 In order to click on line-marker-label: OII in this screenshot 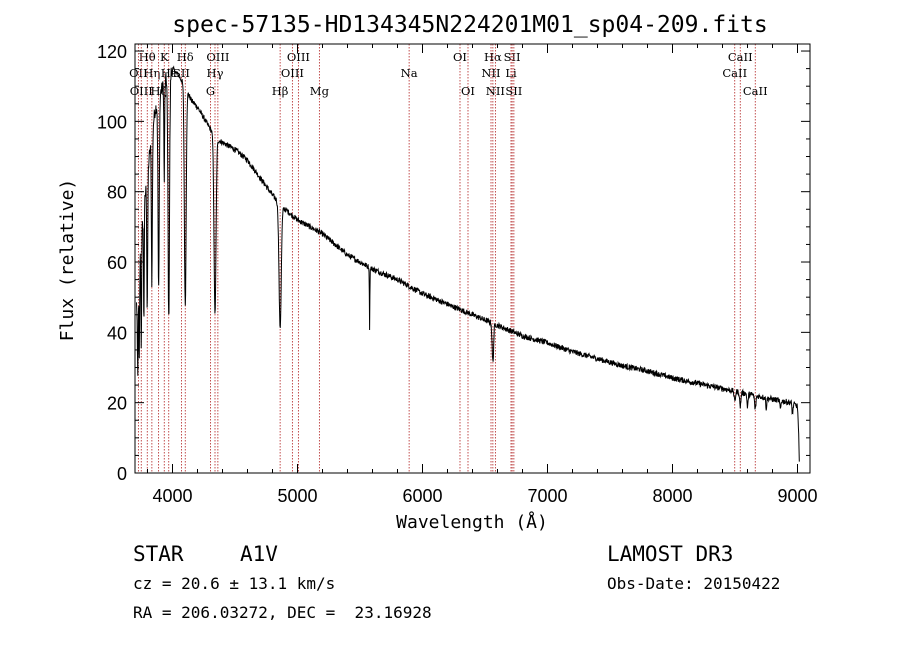, I will do `click(138, 73)`.